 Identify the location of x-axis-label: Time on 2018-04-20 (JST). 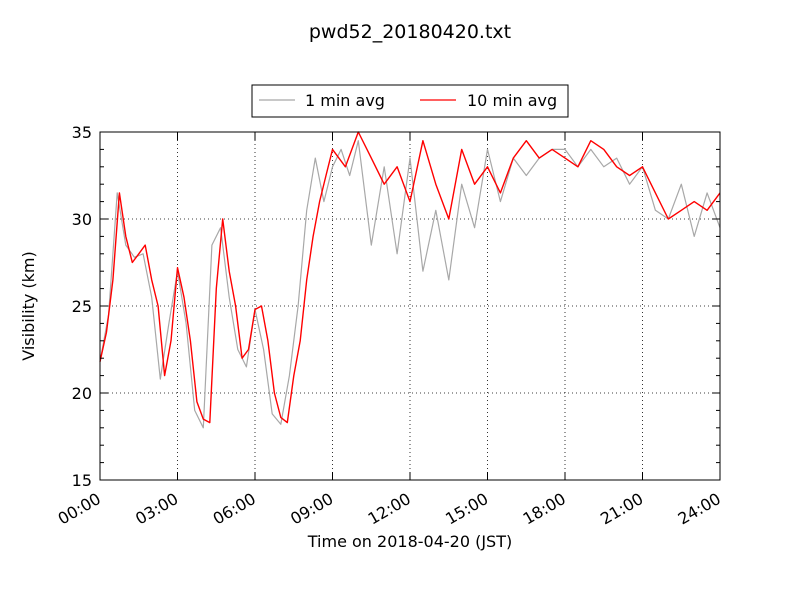
(409, 541).